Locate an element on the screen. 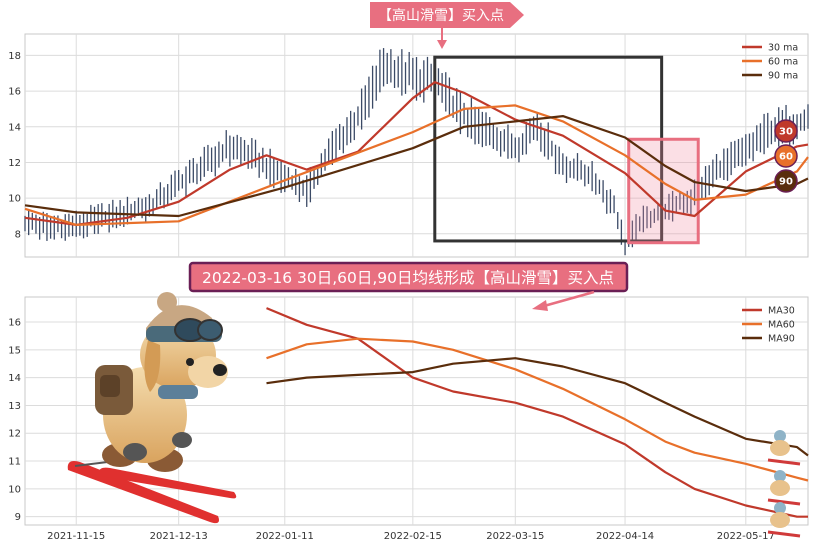  bottom-y-ticks: 9 10 11 12 13 14 15 16 is located at coordinates (14, 421).